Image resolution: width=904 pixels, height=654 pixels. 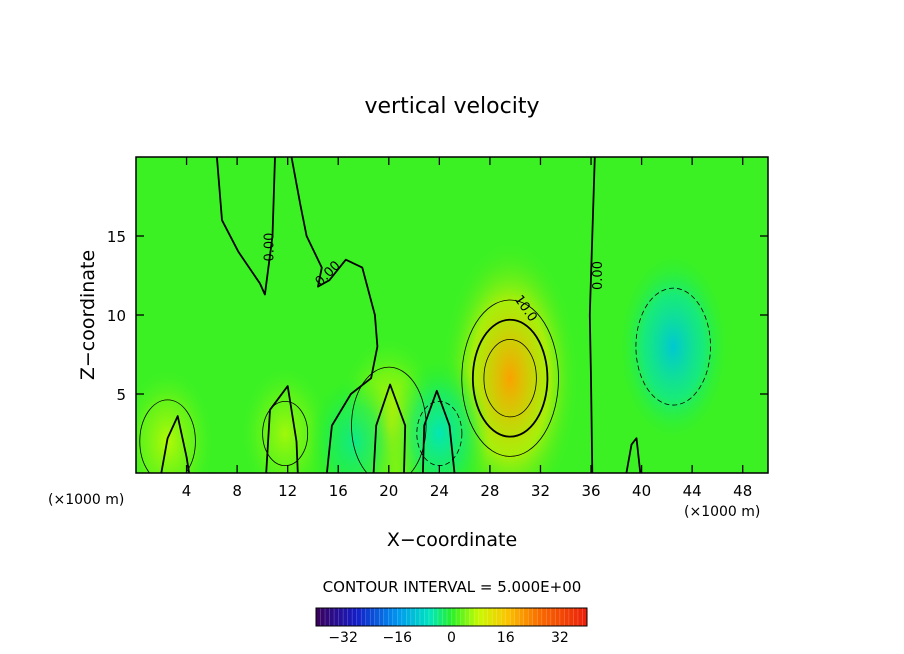 What do you see at coordinates (343, 638) in the screenshot?
I see `colorbar-tick-label: −32` at bounding box center [343, 638].